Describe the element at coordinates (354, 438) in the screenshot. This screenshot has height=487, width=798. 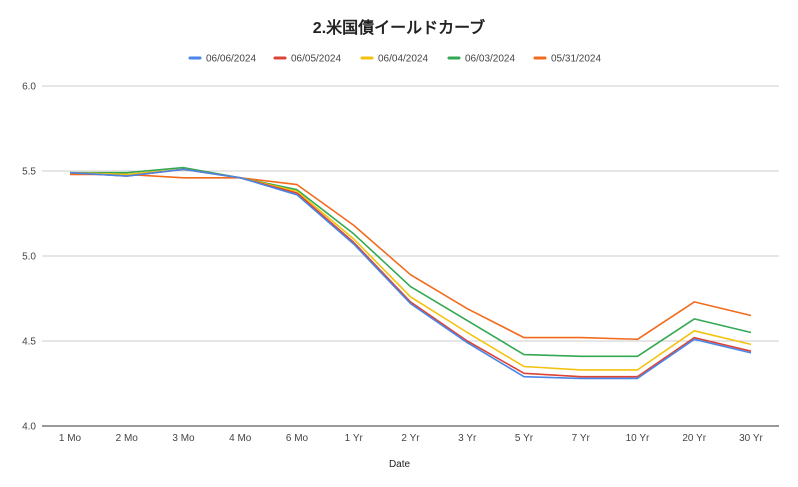
I see `x-tick-label: 1 Yr` at that location.